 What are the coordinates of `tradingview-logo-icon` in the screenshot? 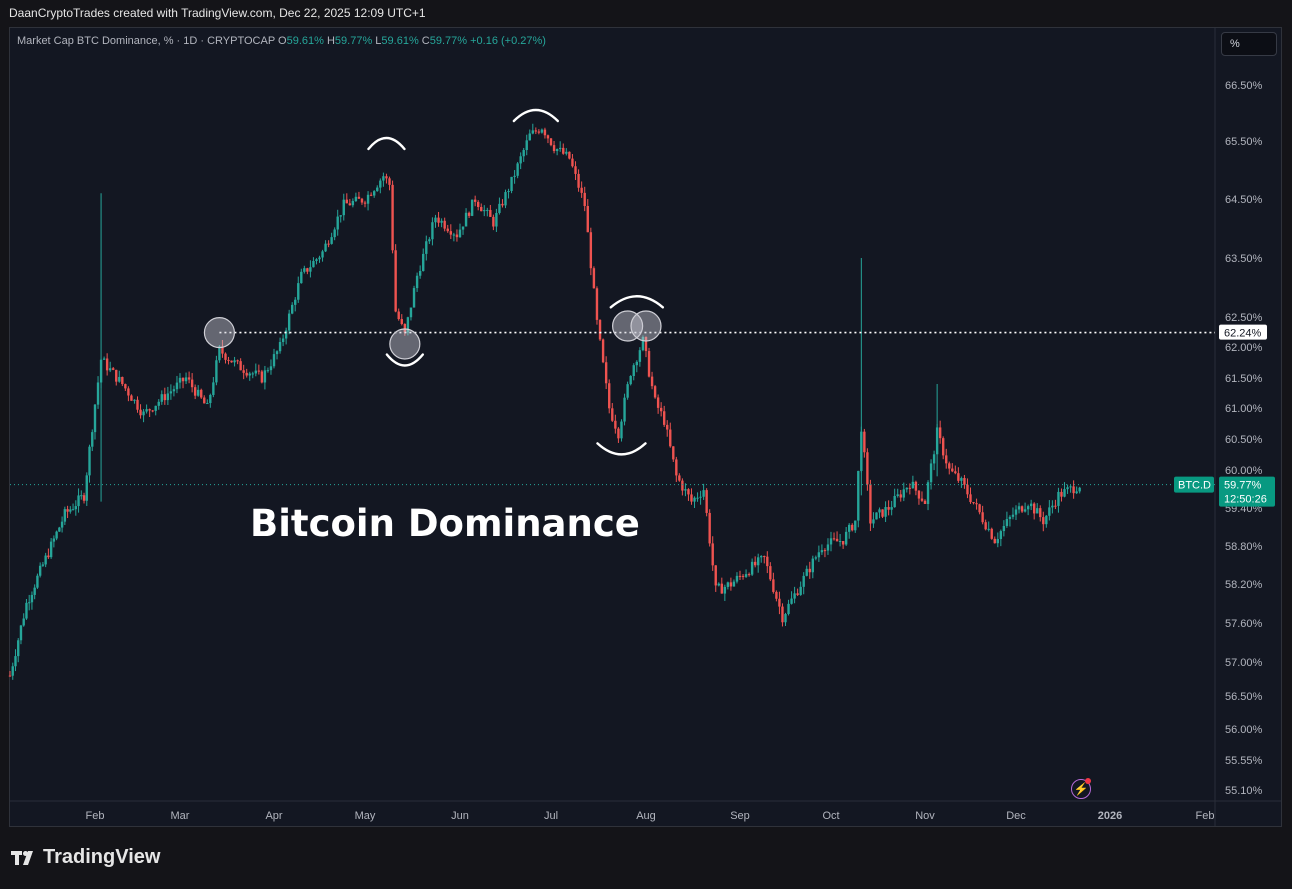 It's located at (22, 857).